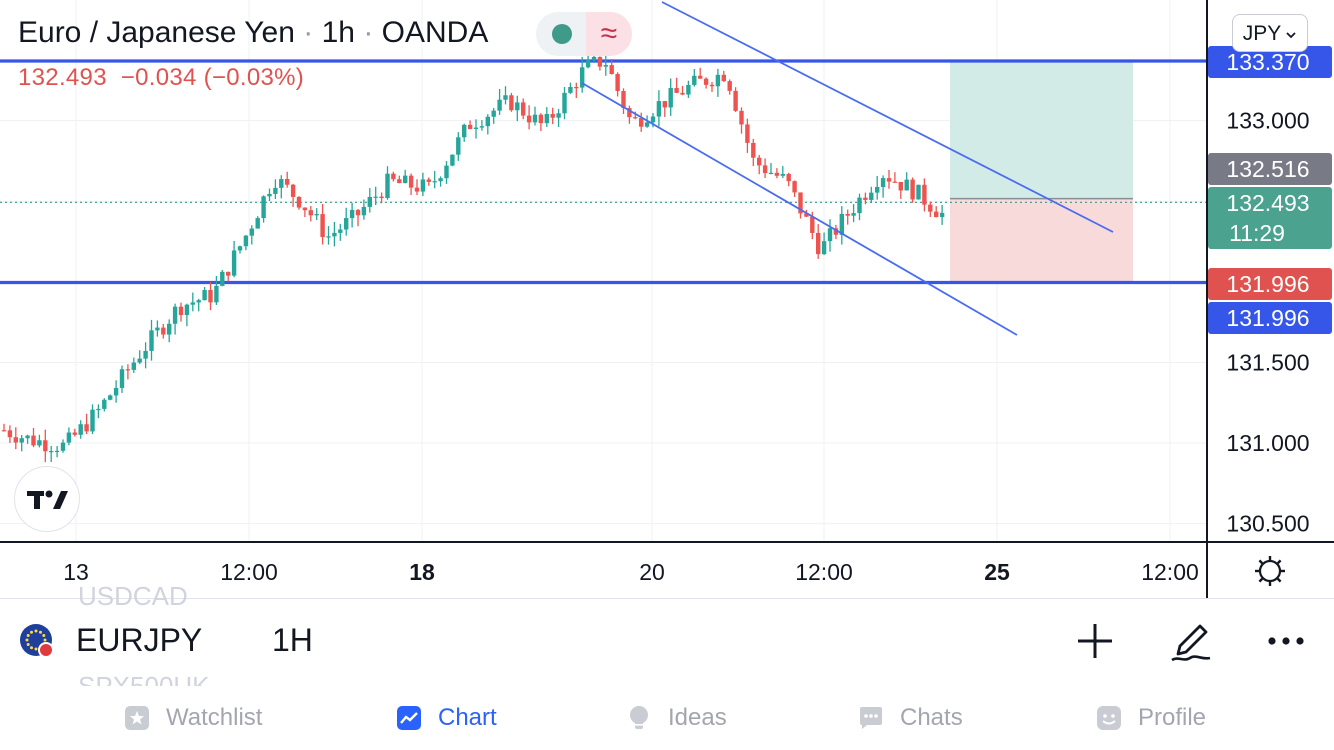 Image resolution: width=1334 pixels, height=750 pixels. Describe the element at coordinates (133, 596) in the screenshot. I see `ghost-symbol-prev: USDCAD` at that location.